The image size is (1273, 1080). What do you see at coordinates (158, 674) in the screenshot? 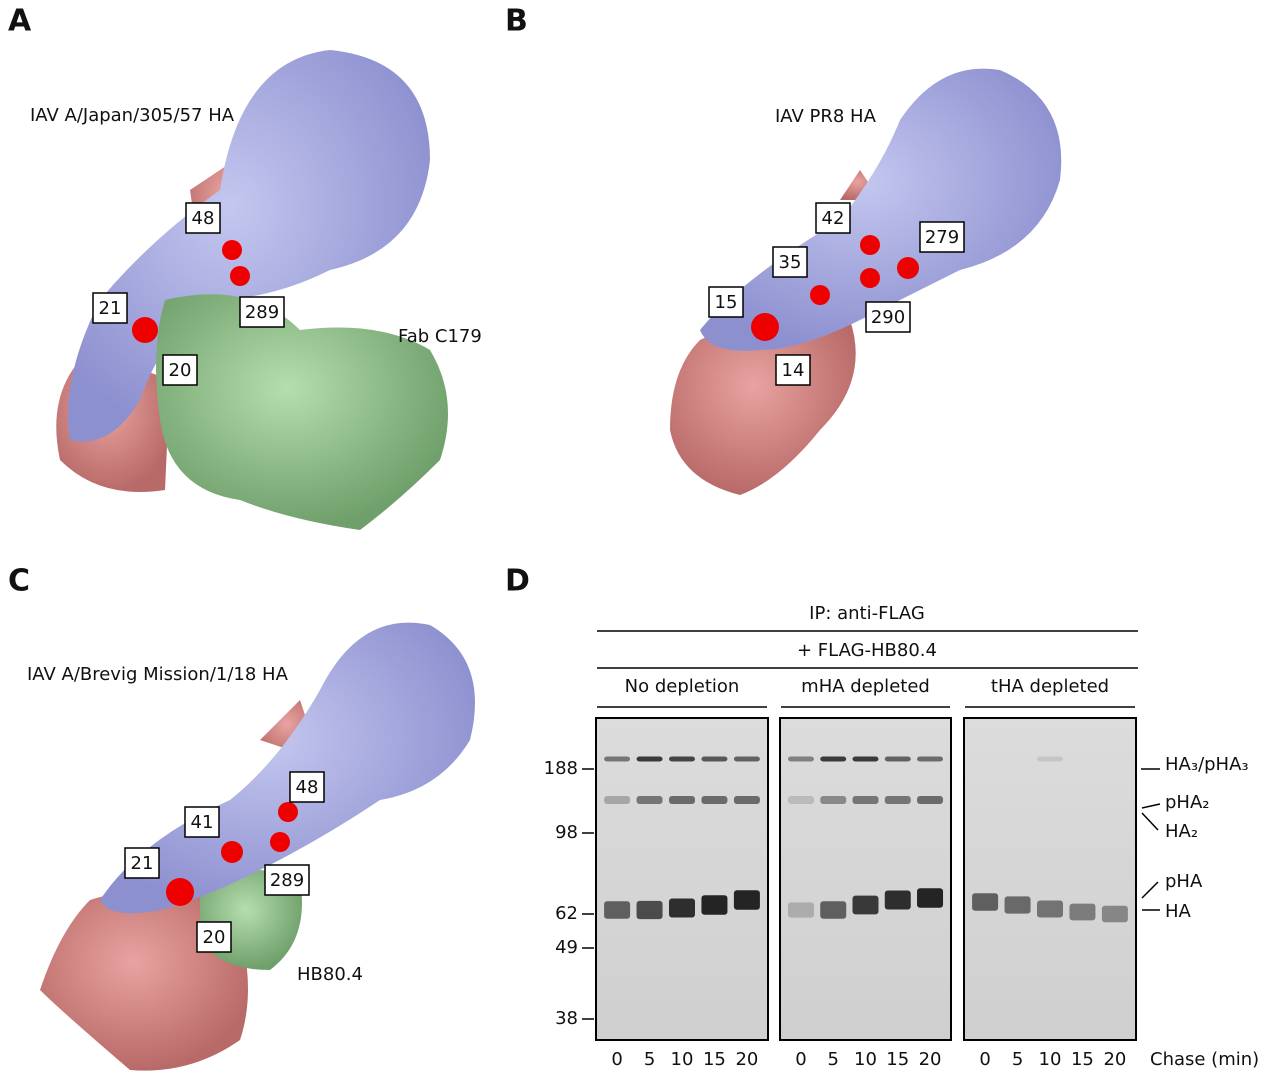
I see `panel-title: IAV A/Brevig Mission/1/18 HA` at bounding box center [158, 674].